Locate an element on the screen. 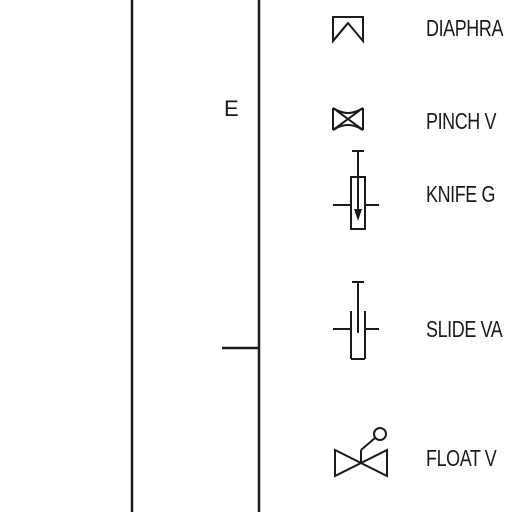 This screenshot has width=512, height=512. valve-label-slide: SLIDE VA is located at coordinates (464, 329).